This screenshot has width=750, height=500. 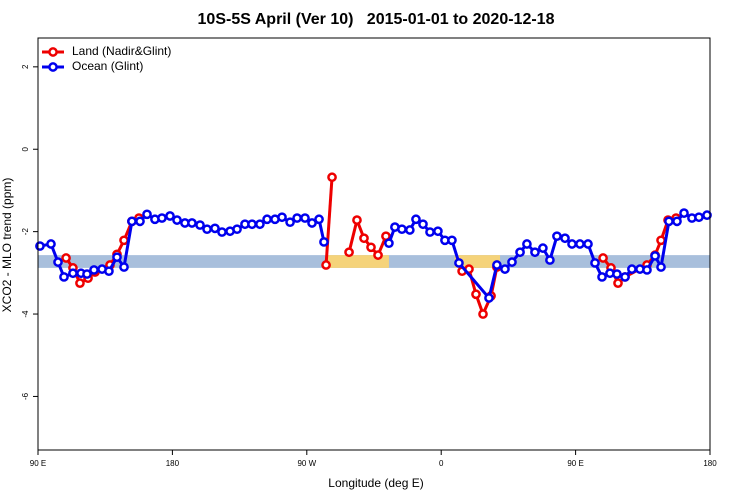 I want to click on y-axis-label: XCO2 - MLO trend (ppm), so click(x=7, y=245).